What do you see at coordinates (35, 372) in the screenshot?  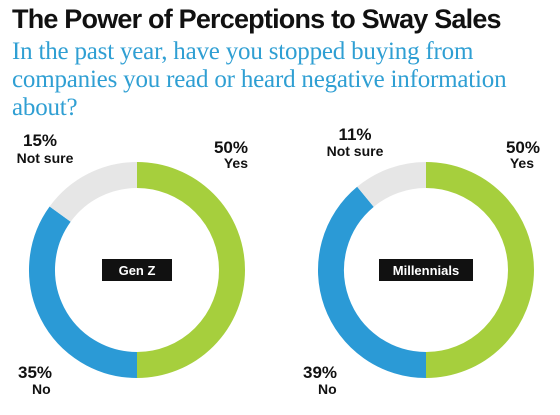 I see `value-label-no: 35%` at bounding box center [35, 372].